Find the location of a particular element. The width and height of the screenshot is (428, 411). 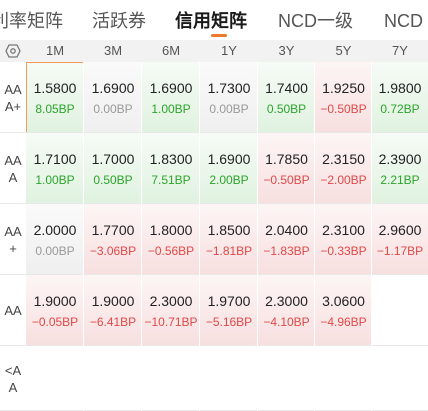

matrix-cell: 1.7300 0.00BP is located at coordinates (229, 97).